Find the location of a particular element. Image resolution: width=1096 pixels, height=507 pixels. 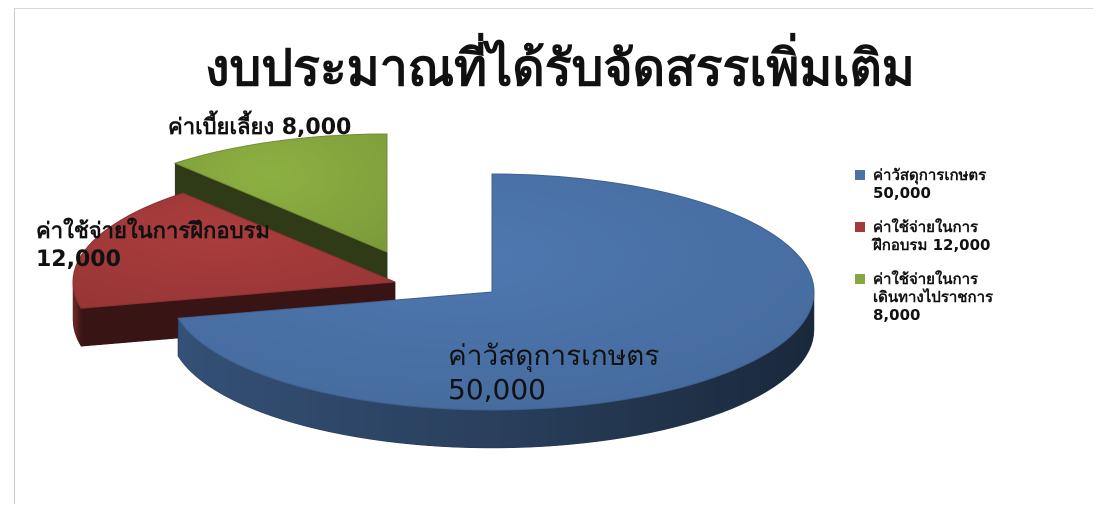

data-label-2: ค่าใช้จ่ายในการฝึกอบรม 12,000 is located at coordinates (153, 244).